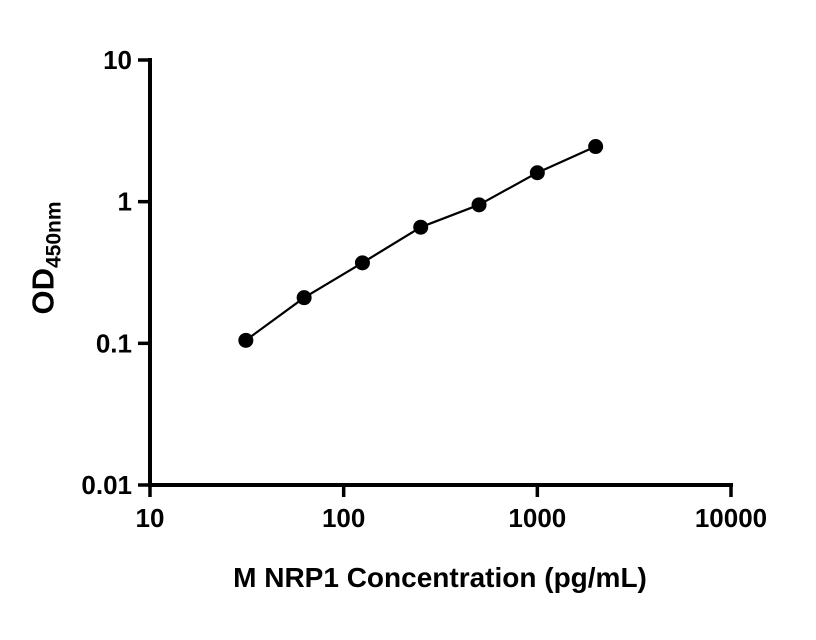 The width and height of the screenshot is (816, 640). What do you see at coordinates (117, 60) in the screenshot?
I see `y-tick-label: 10` at bounding box center [117, 60].